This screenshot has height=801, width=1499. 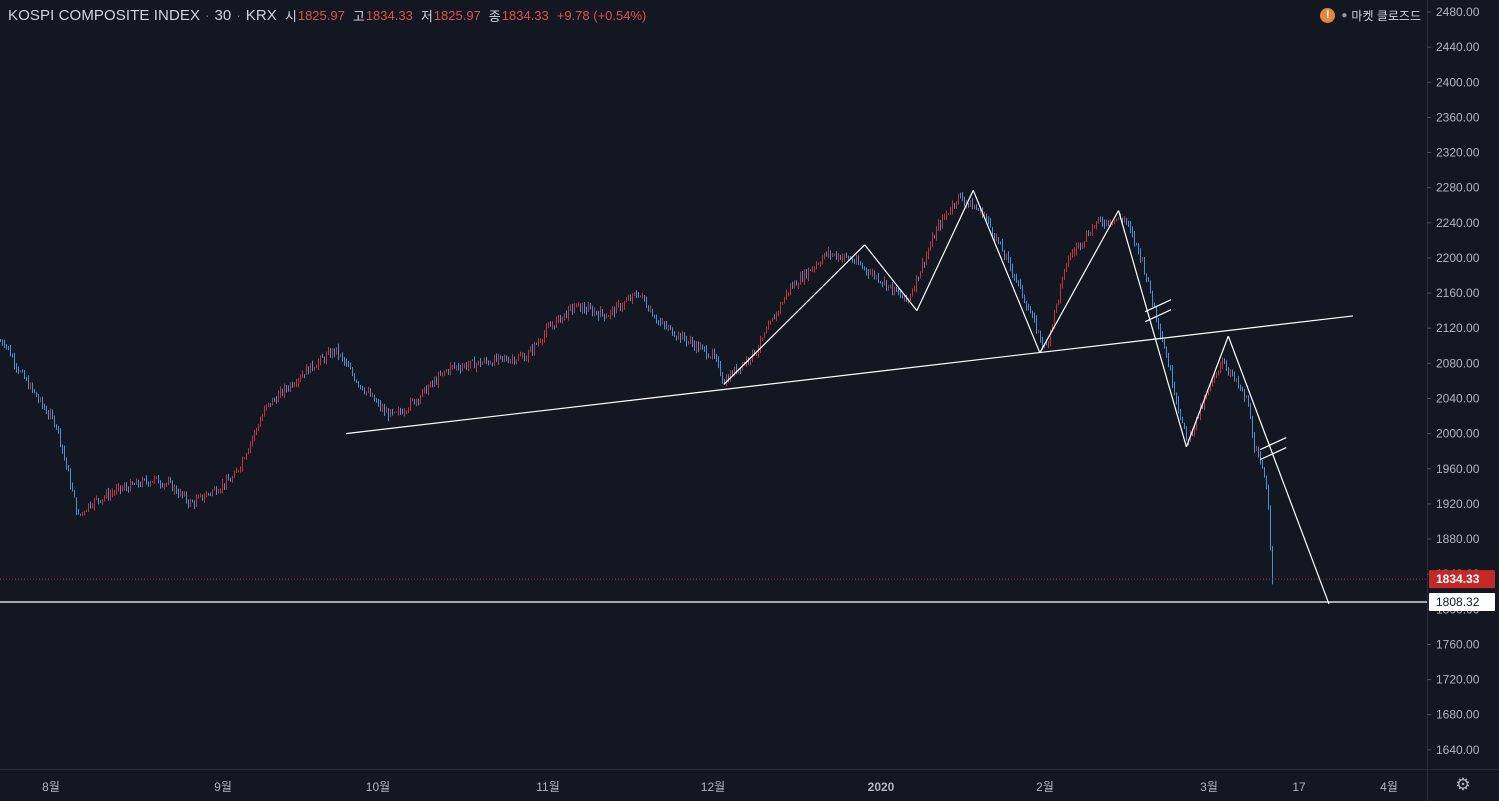 I want to click on market-status-label: 마켓 클로즈드, so click(x=1386, y=15).